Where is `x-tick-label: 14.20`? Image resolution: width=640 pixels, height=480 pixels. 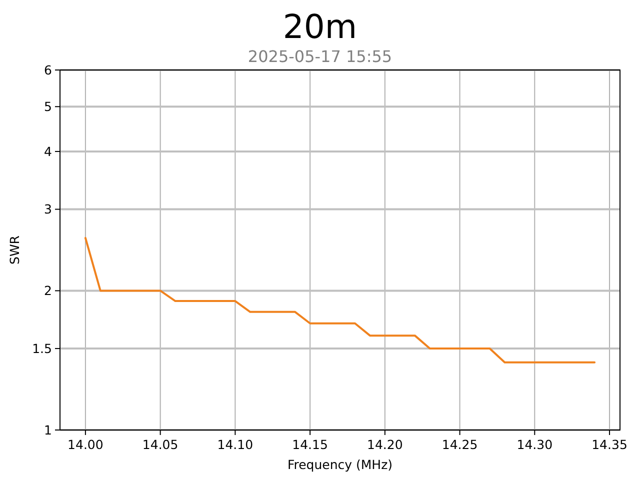 x-tick-label: 14.20 is located at coordinates (385, 444).